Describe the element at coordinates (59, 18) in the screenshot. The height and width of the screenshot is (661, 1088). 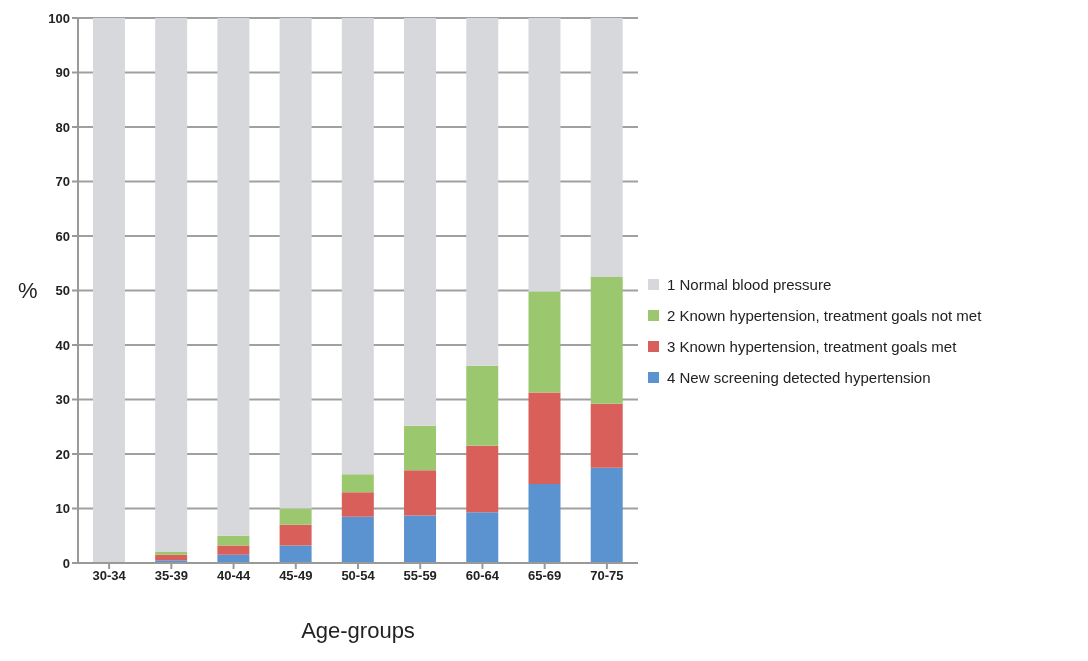
I see `y-tick-label: 100` at that location.